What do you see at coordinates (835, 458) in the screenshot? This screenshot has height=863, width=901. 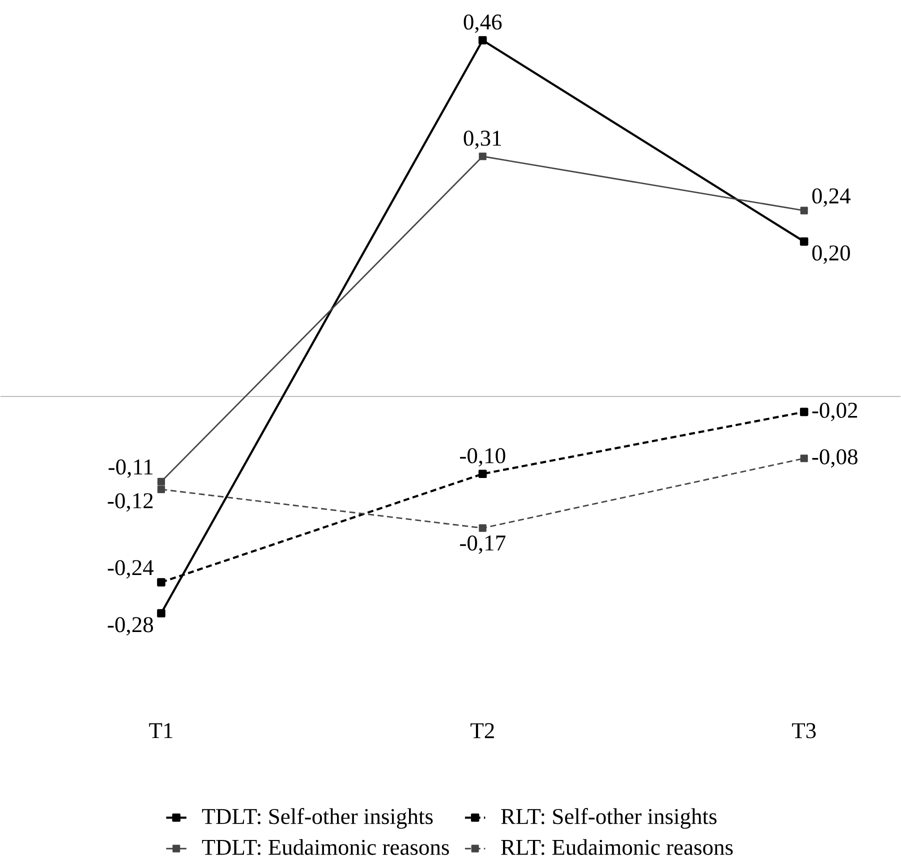 I see `data-label: -0,08` at bounding box center [835, 458].